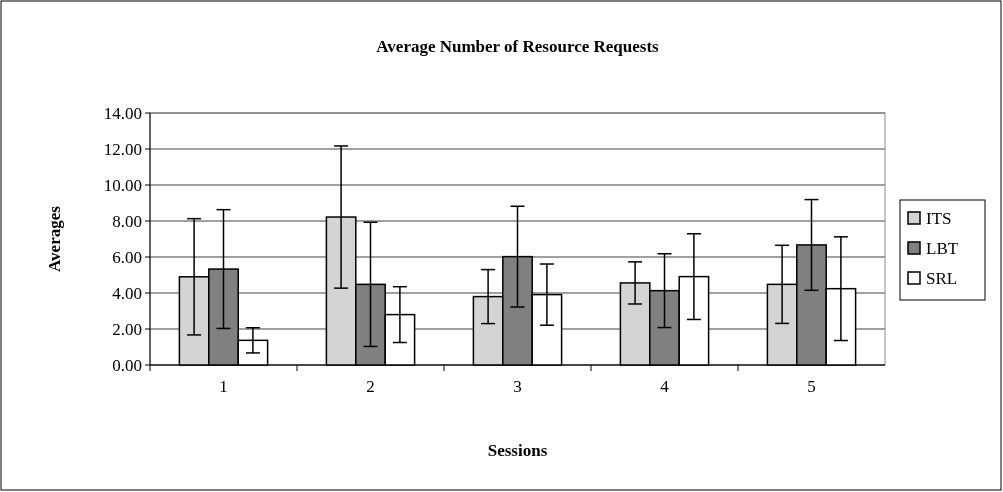 The width and height of the screenshot is (1003, 492). I want to click on x-tick-label: 3, so click(517, 386).